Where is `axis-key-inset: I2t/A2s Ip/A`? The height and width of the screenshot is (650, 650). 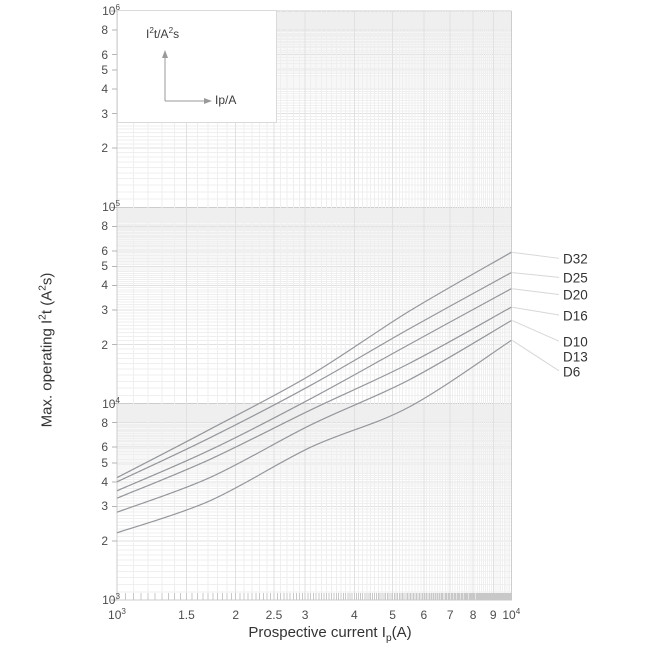 axis-key-inset: I2t/A2s Ip/A is located at coordinates (197, 66).